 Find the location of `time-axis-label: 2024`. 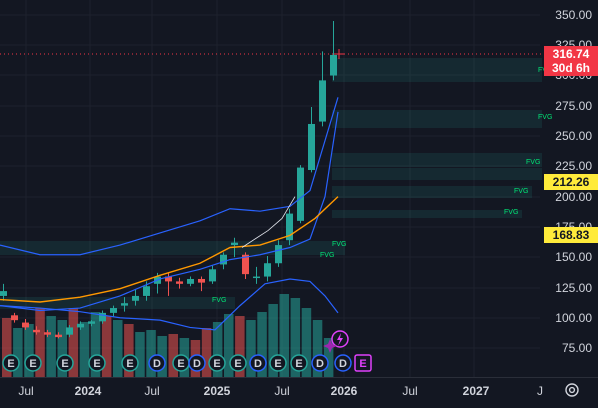

time-axis-label: 2024 is located at coordinates (88, 391).